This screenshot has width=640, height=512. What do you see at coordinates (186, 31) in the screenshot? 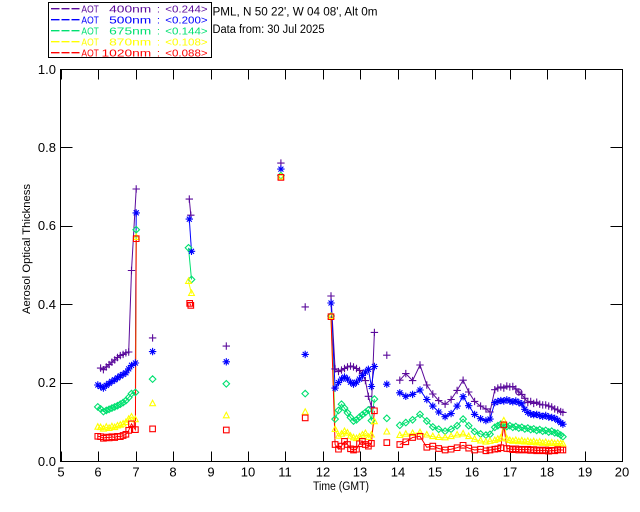
I see `svg-text: <0.144>` at bounding box center [186, 31].